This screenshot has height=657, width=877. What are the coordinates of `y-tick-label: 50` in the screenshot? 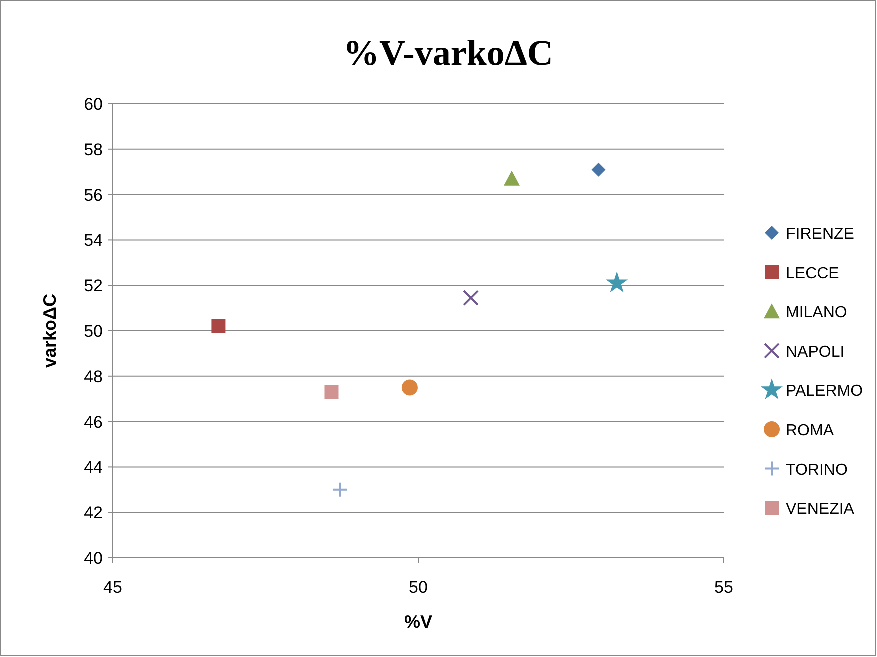 It's located at (93, 331).